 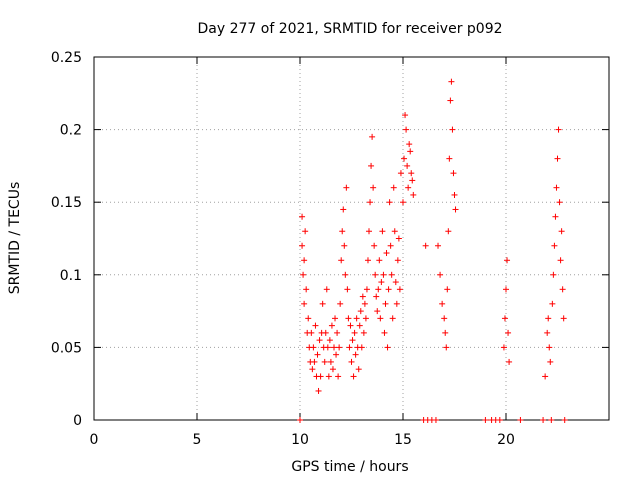 I want to click on y-tick-label: 0.2, so click(x=71, y=131).